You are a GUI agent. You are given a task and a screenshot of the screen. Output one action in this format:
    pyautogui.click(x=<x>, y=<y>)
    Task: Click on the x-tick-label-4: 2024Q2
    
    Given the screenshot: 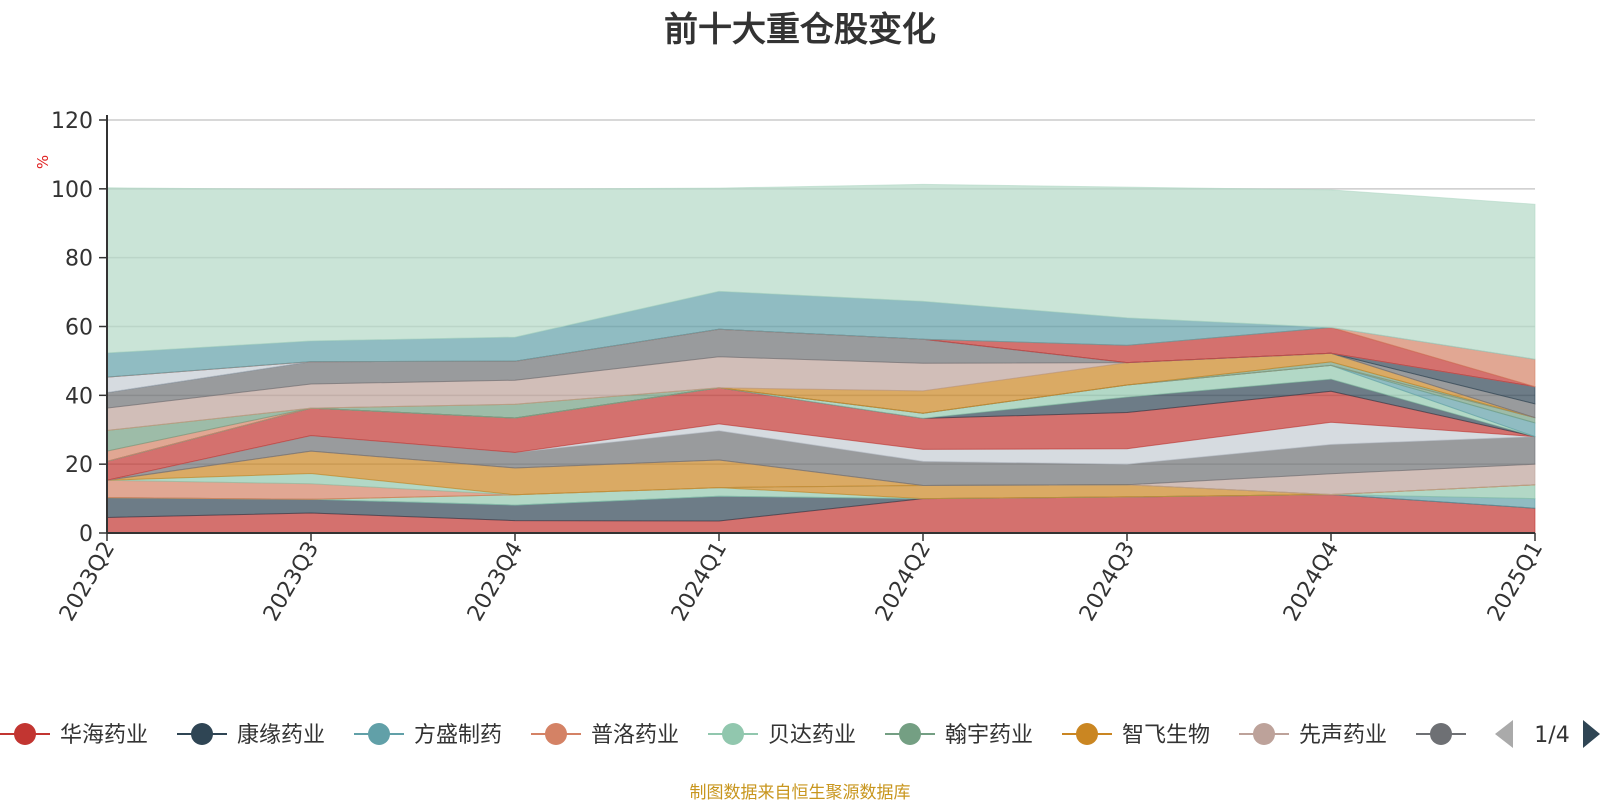 What is the action you would take?
    pyautogui.click(x=903, y=582)
    